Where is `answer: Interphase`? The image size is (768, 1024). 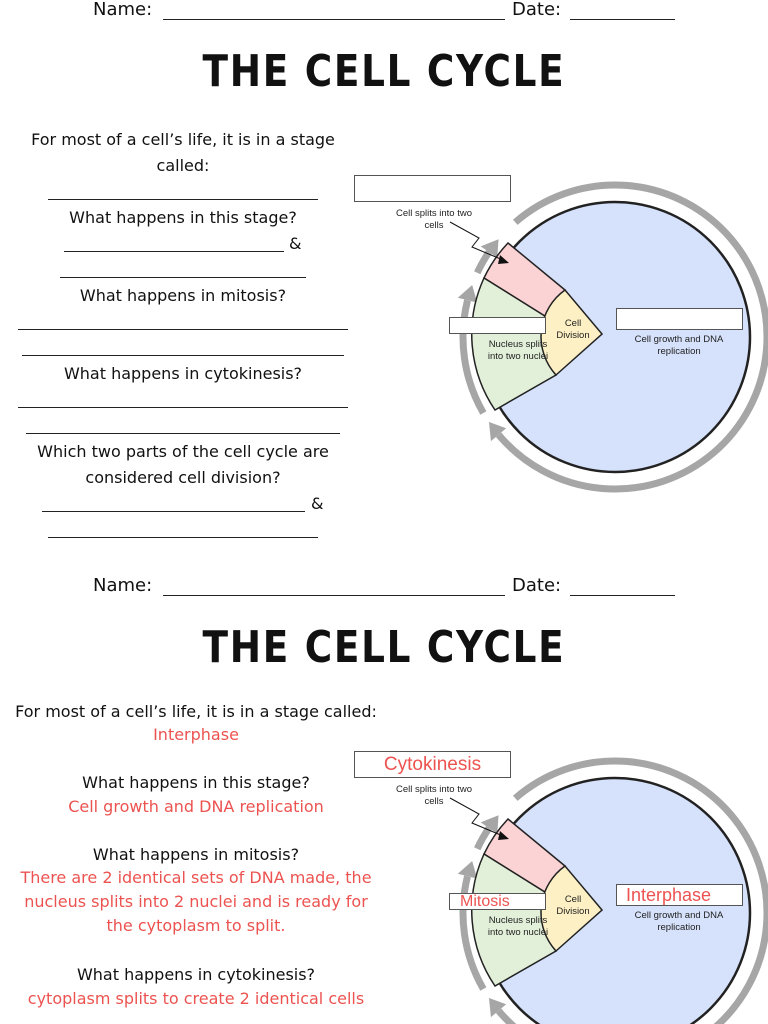 answer: Interphase is located at coordinates (196, 734).